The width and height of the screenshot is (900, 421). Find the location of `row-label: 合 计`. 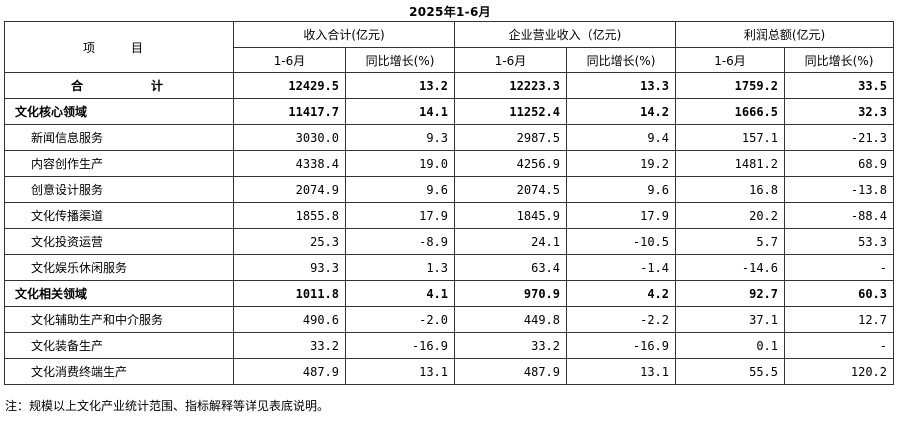

row-label: 合 计 is located at coordinates (119, 85).